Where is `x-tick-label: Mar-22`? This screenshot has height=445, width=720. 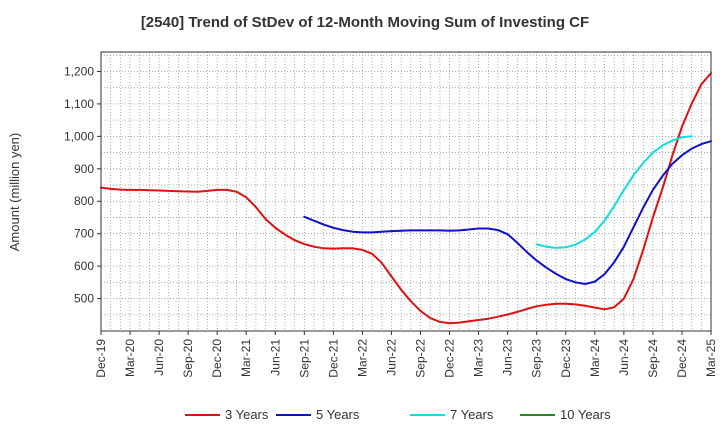 x-tick-label: Mar-22 is located at coordinates (362, 358).